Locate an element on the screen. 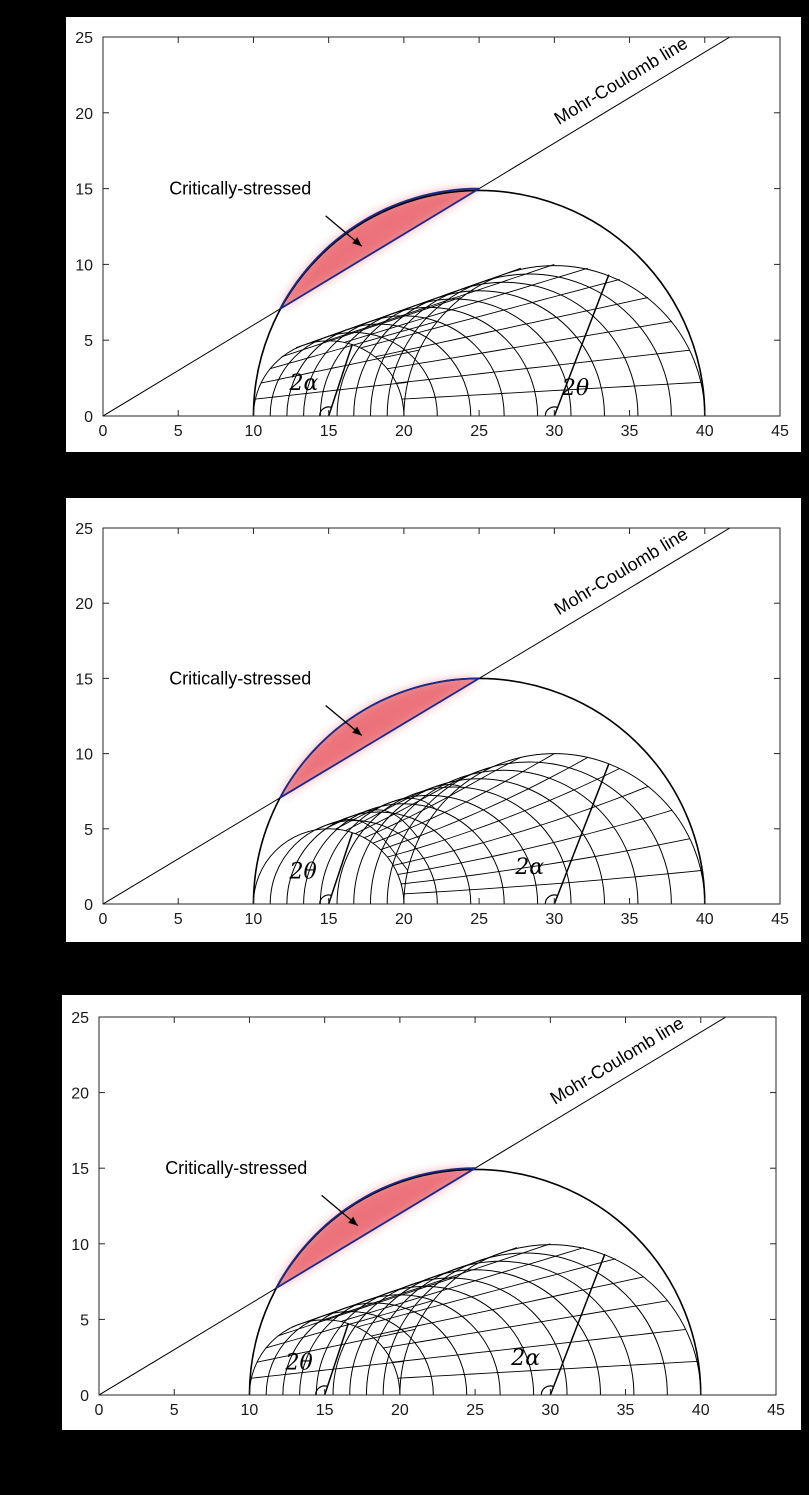 The height and width of the screenshot is (1495, 809). critical-chord is located at coordinates (379, 248).